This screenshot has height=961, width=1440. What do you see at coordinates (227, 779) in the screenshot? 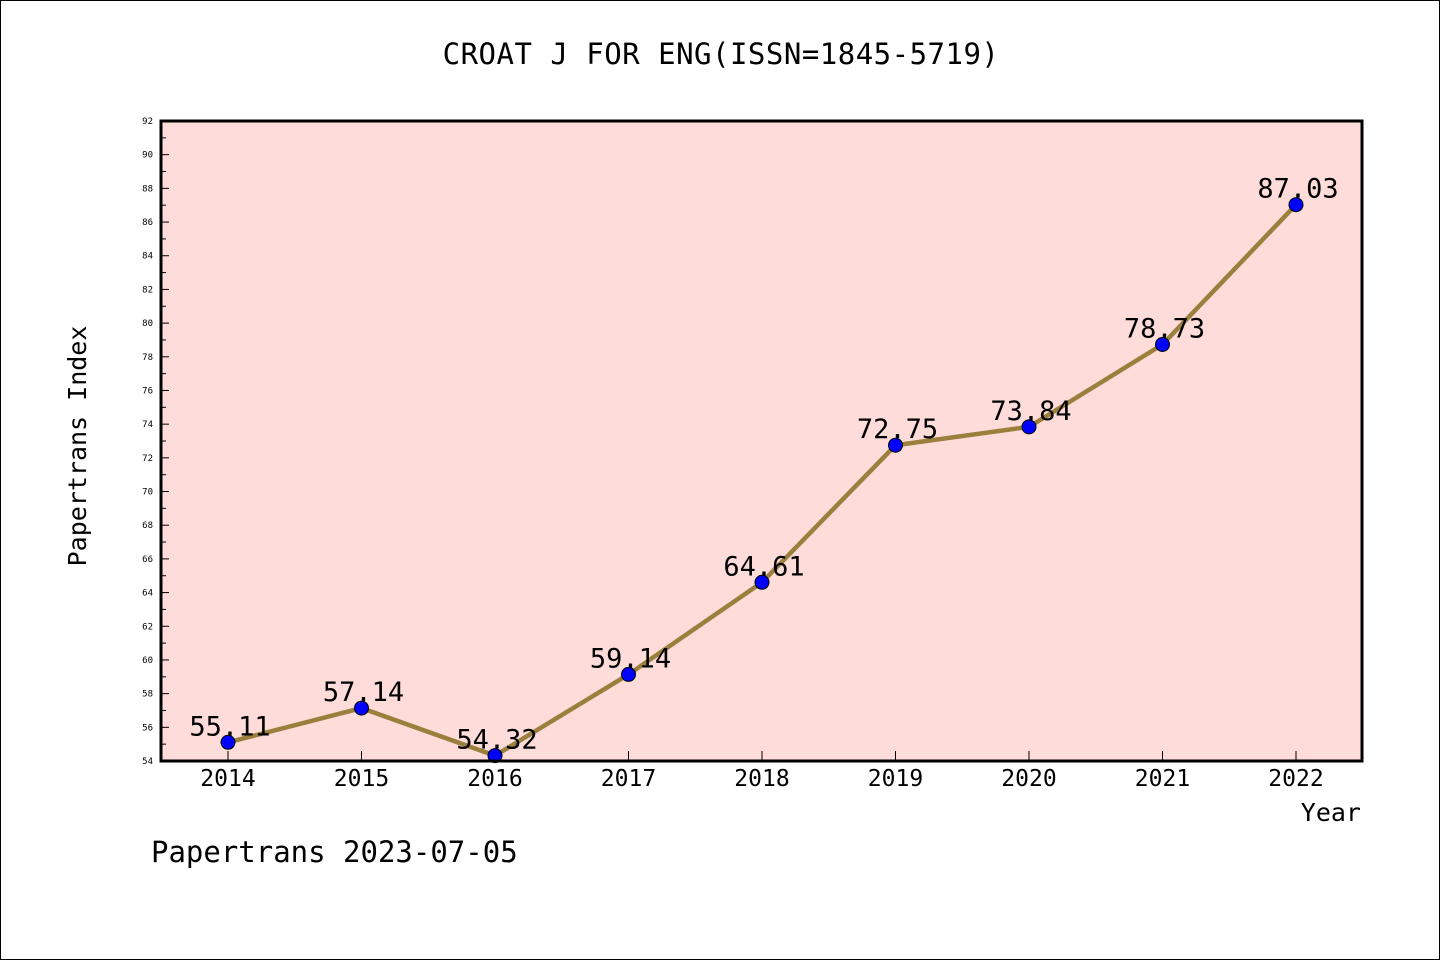
I see `x-tick-label: 2014` at bounding box center [227, 779].